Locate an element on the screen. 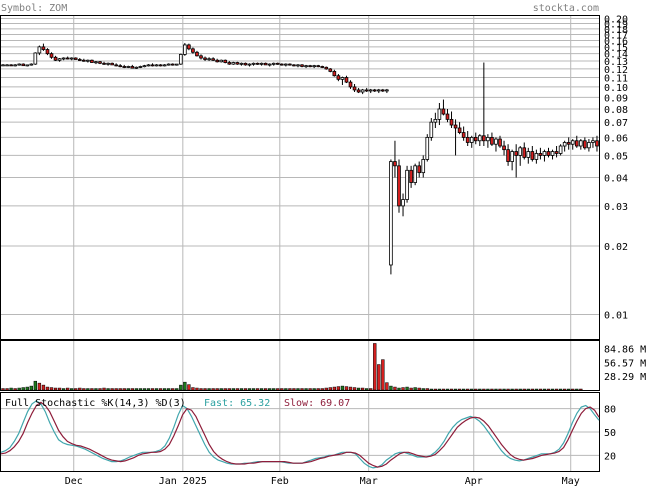  price-tick-label: 0.19 is located at coordinates (616, 25).